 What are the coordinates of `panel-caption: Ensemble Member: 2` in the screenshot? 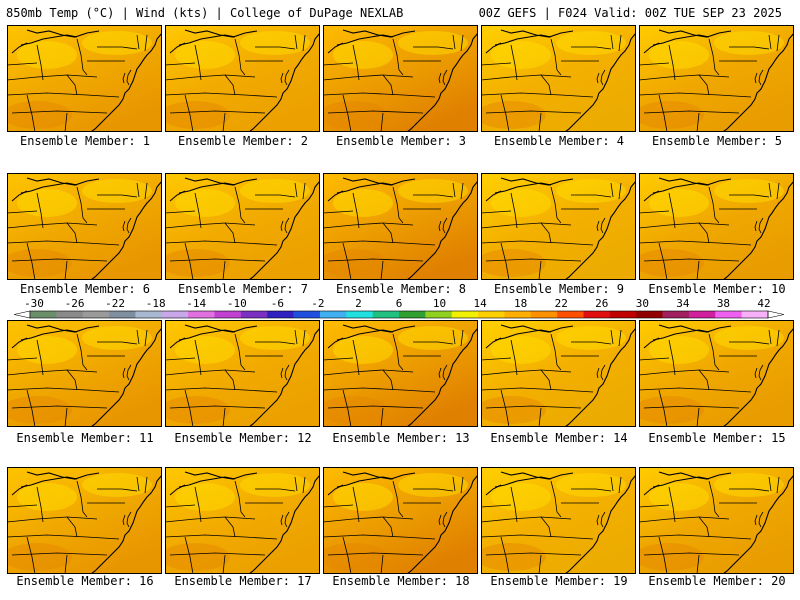 It's located at (243, 141).